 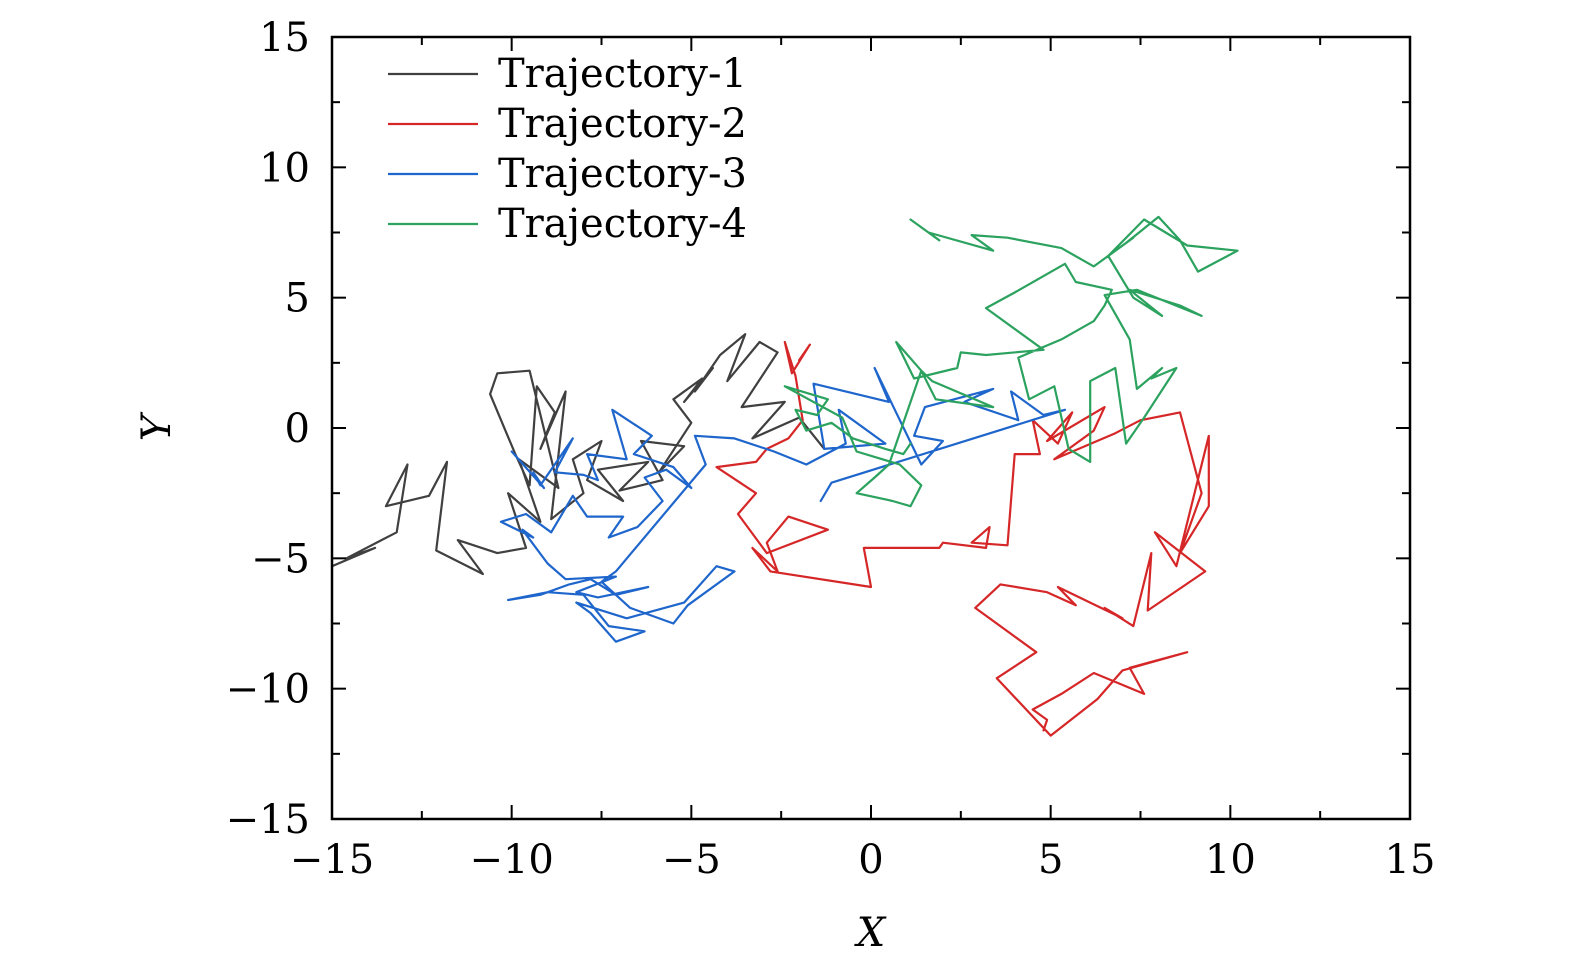 What do you see at coordinates (284, 38) in the screenshot?
I see `y-tick-label: 15` at bounding box center [284, 38].